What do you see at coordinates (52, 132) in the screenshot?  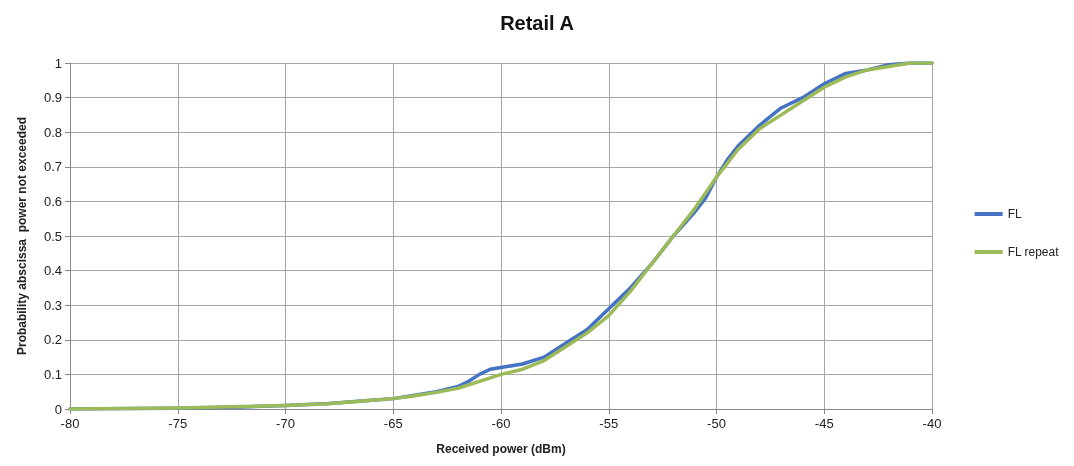 I see `y-tick-label: 0.8` at bounding box center [52, 132].